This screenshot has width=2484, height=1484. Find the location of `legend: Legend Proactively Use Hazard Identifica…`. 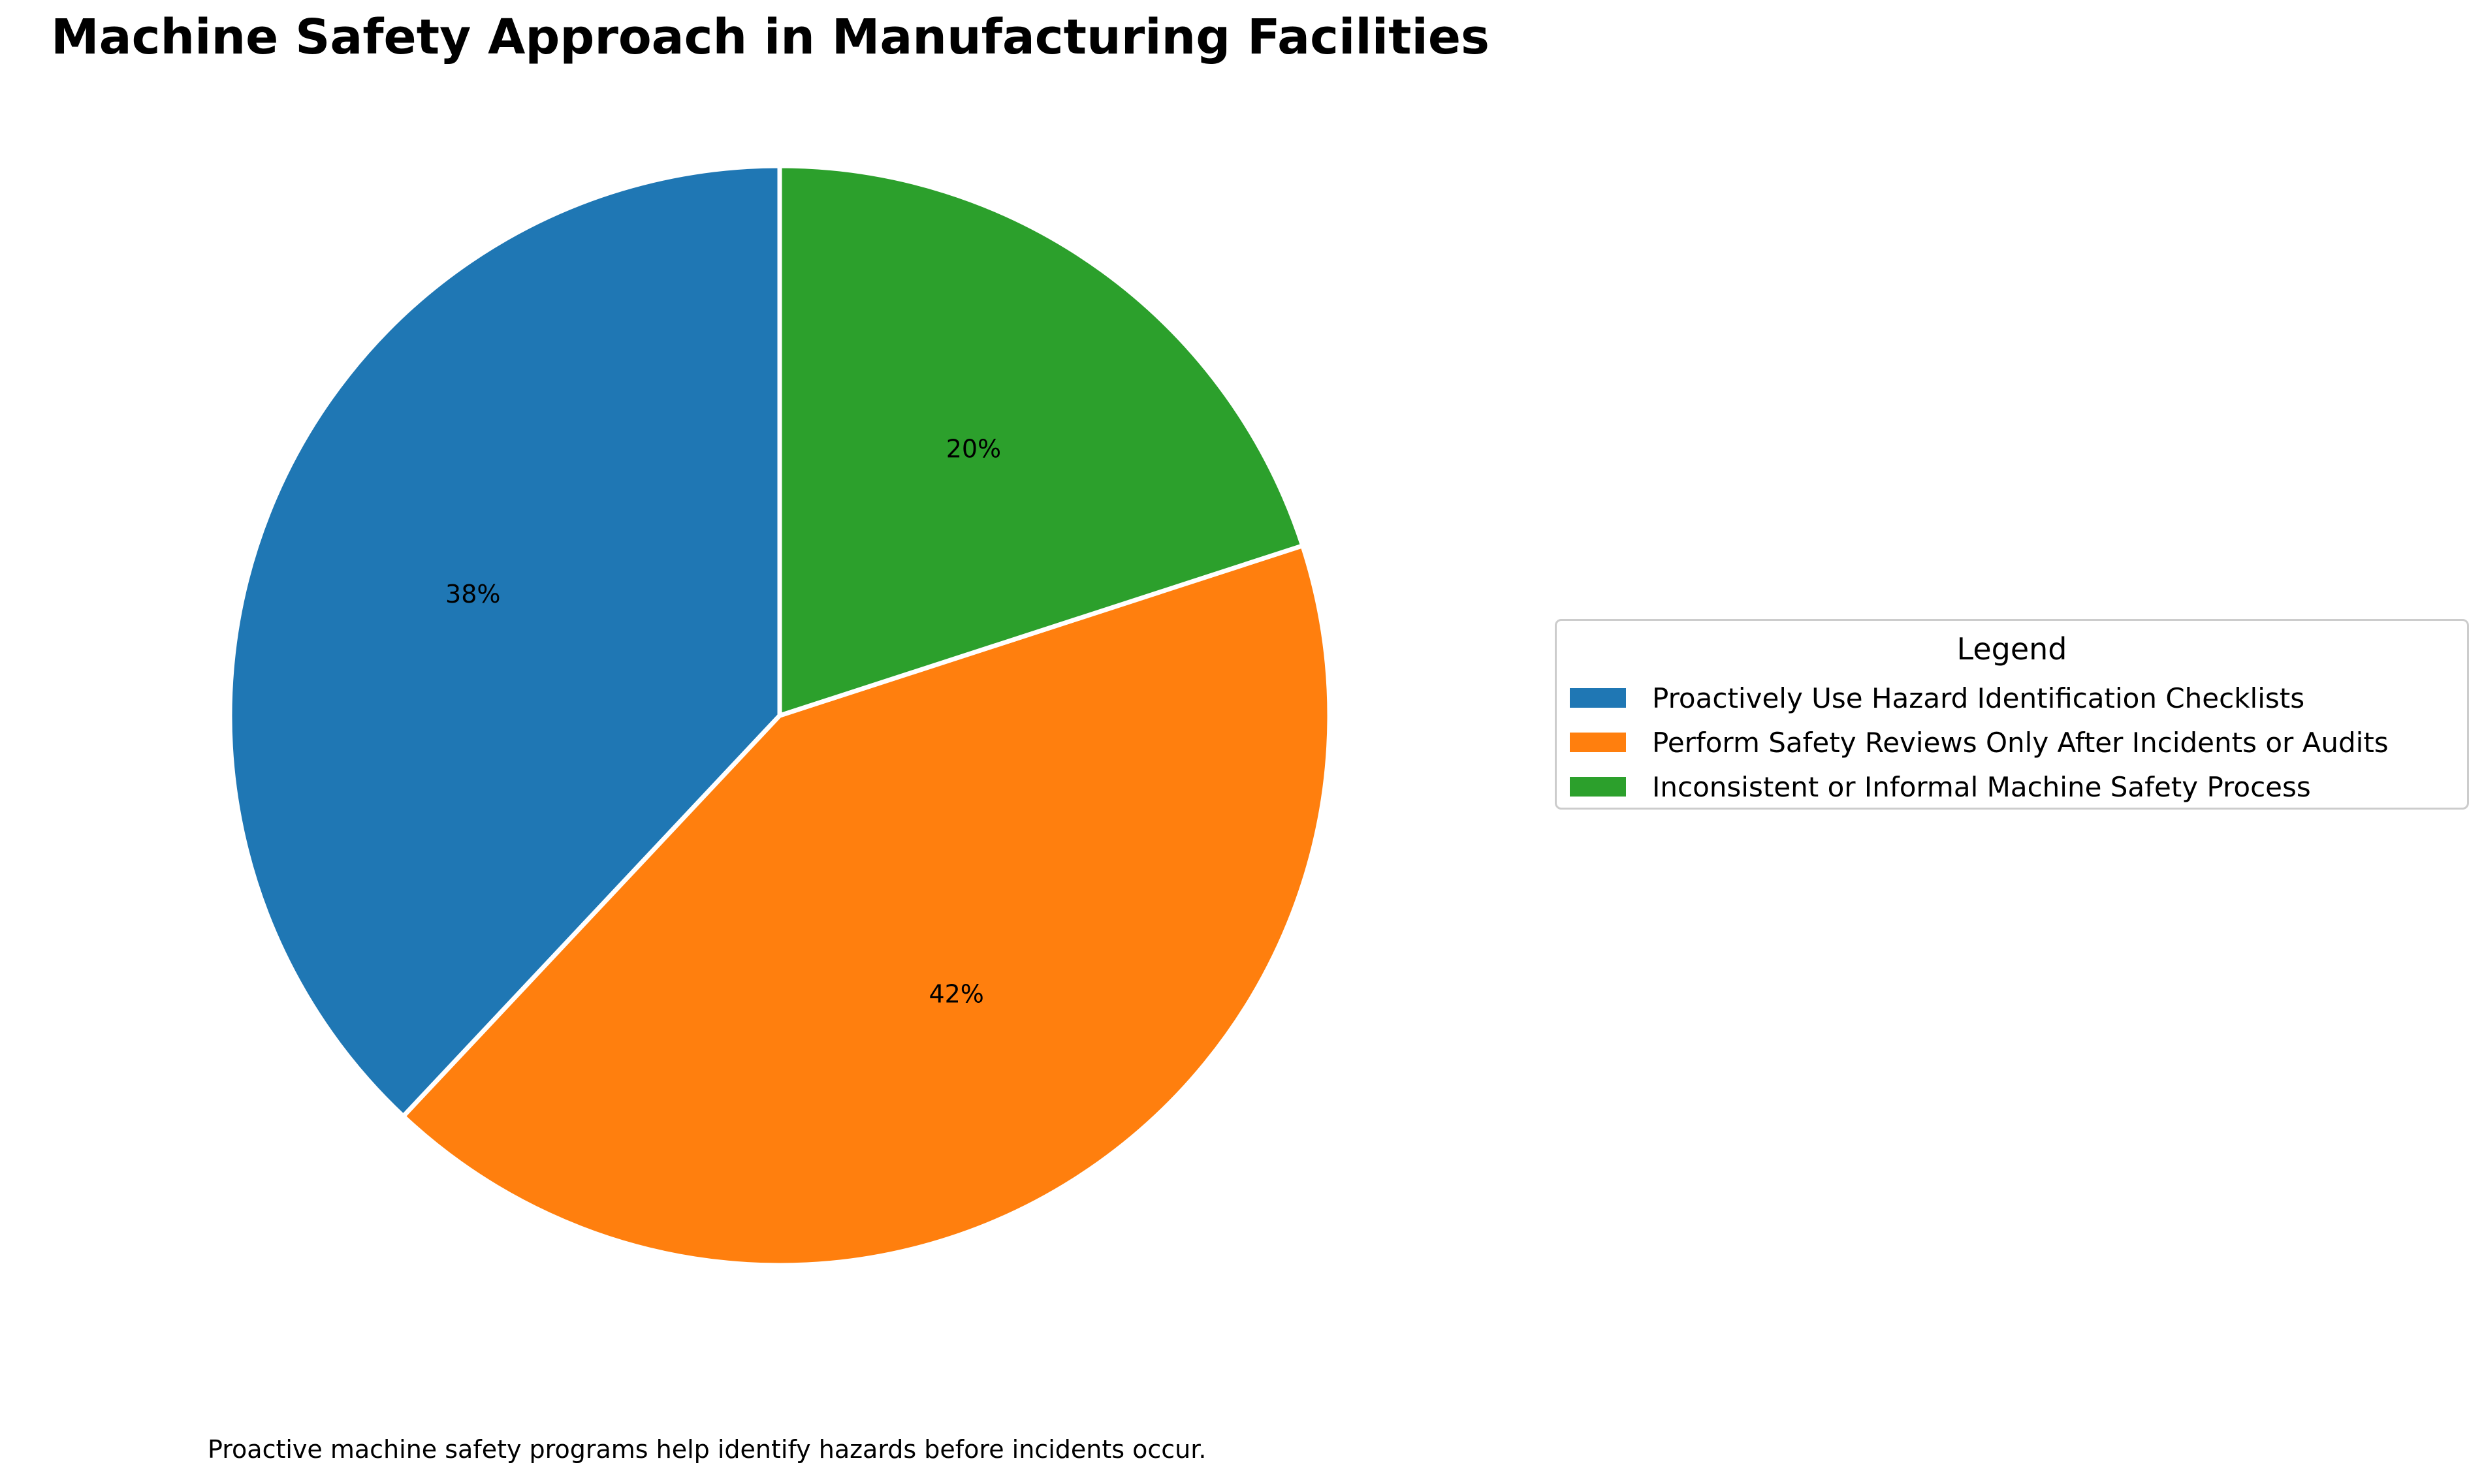

legend: Legend Proactively Use Hazard Identifica… is located at coordinates (2012, 715).